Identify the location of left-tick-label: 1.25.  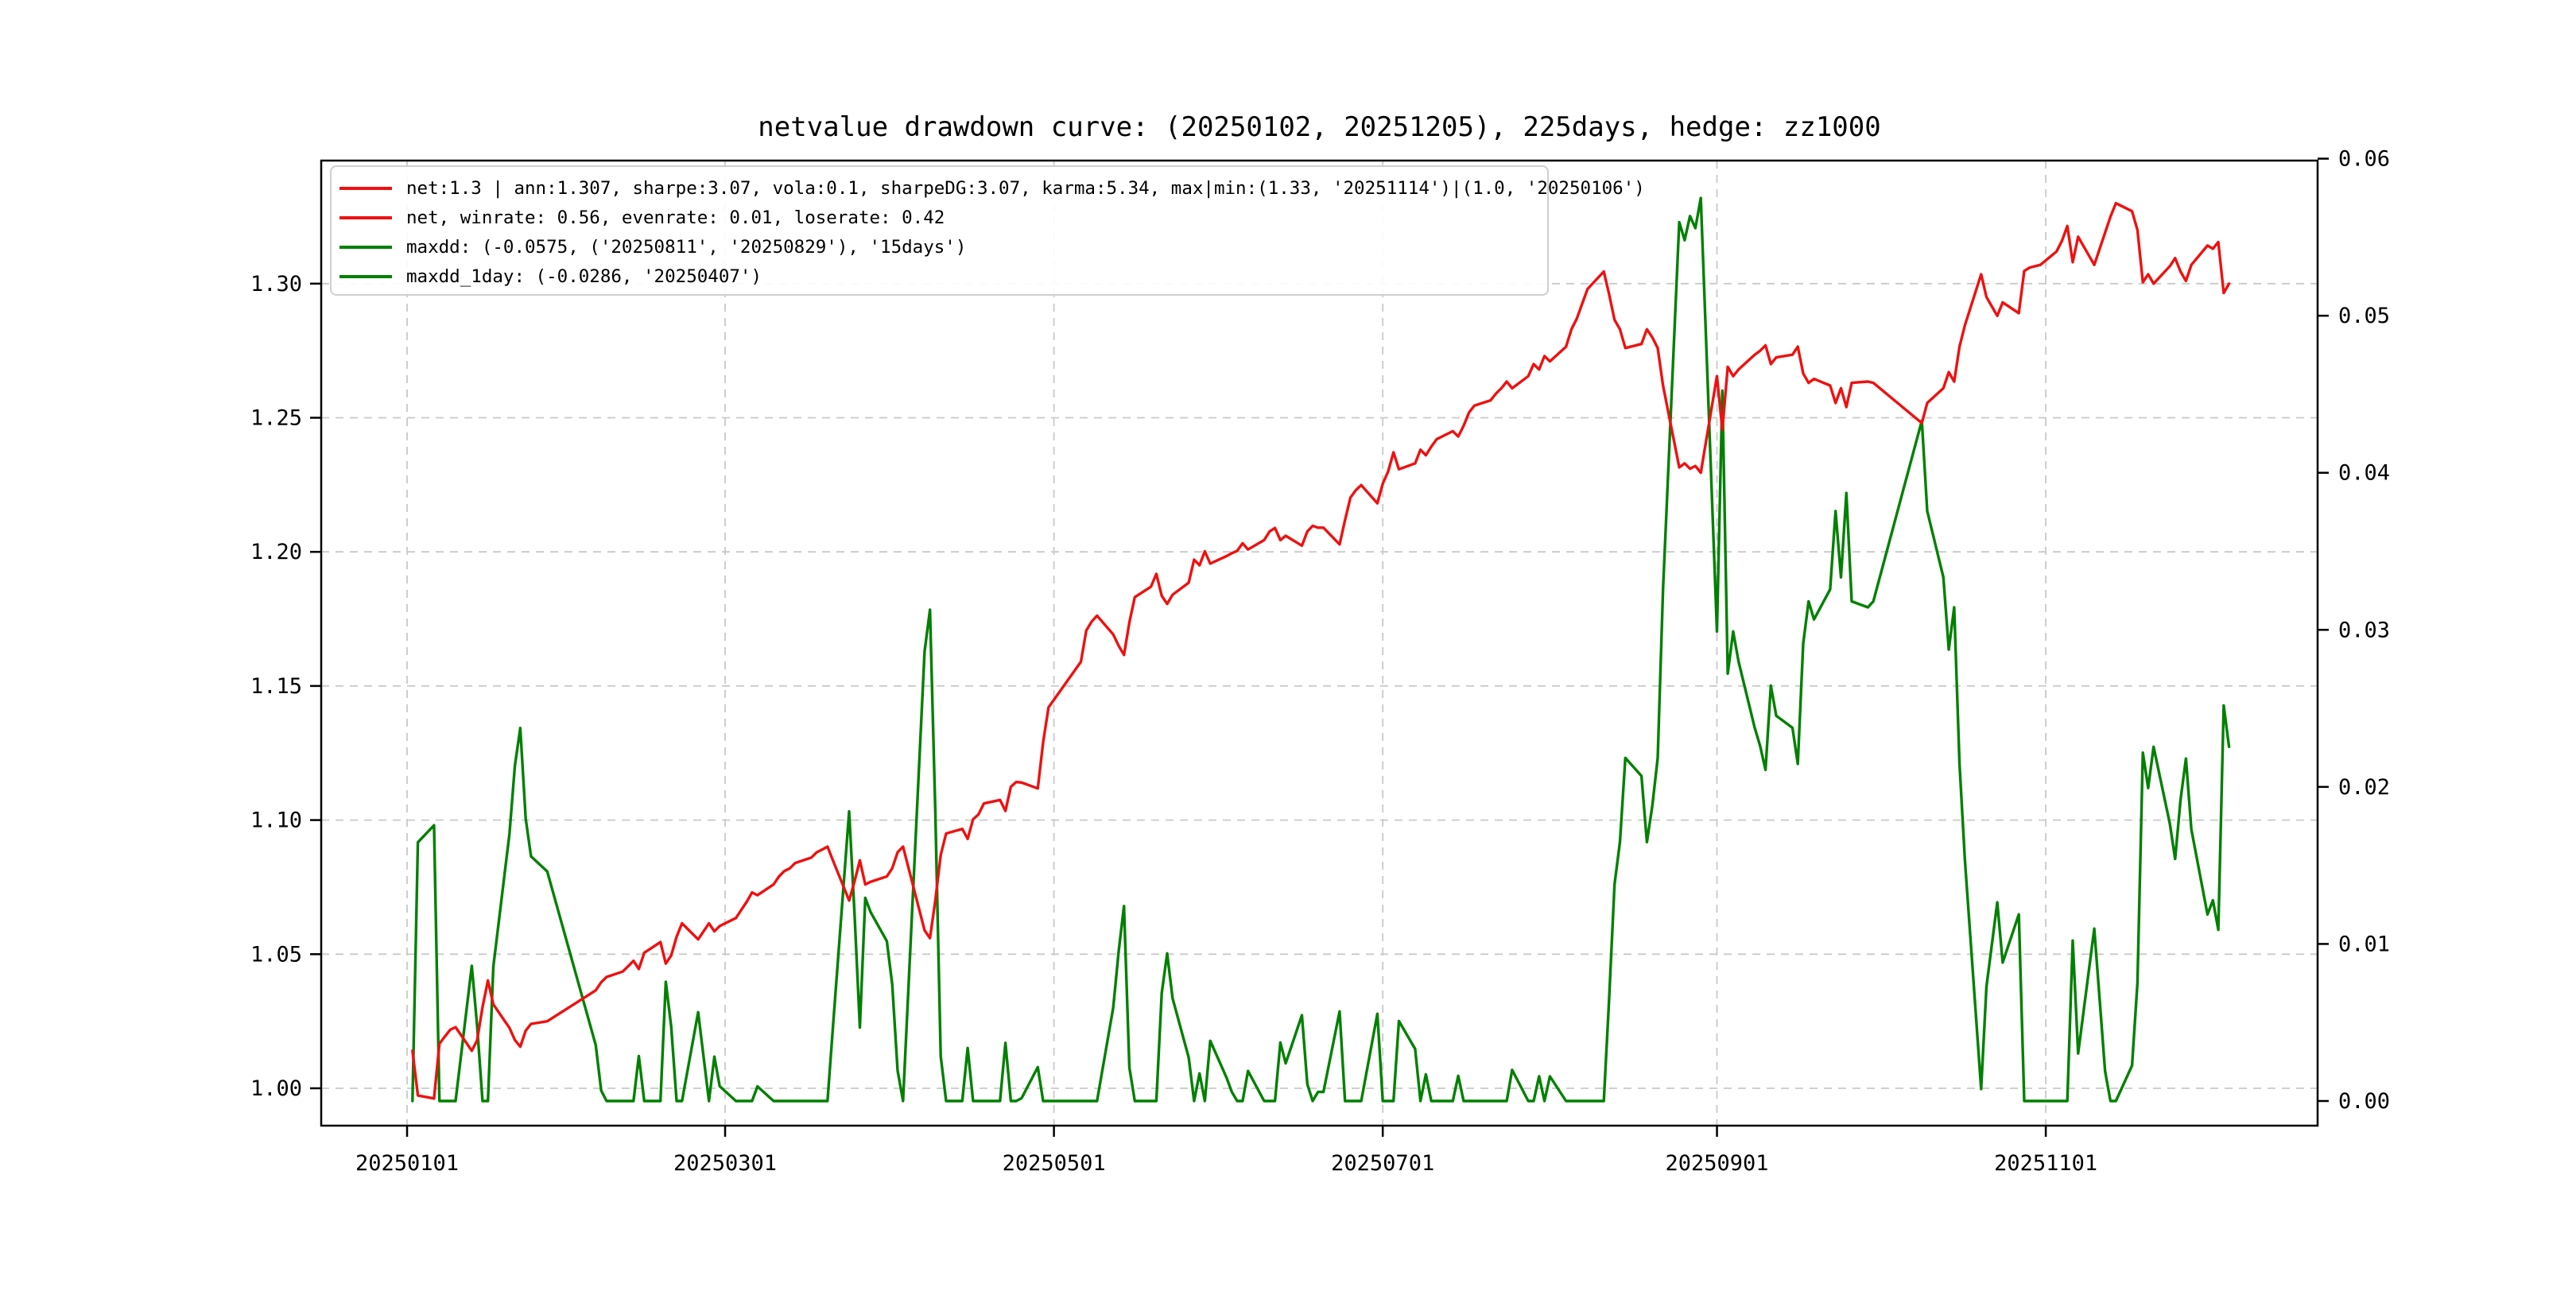
(276, 419).